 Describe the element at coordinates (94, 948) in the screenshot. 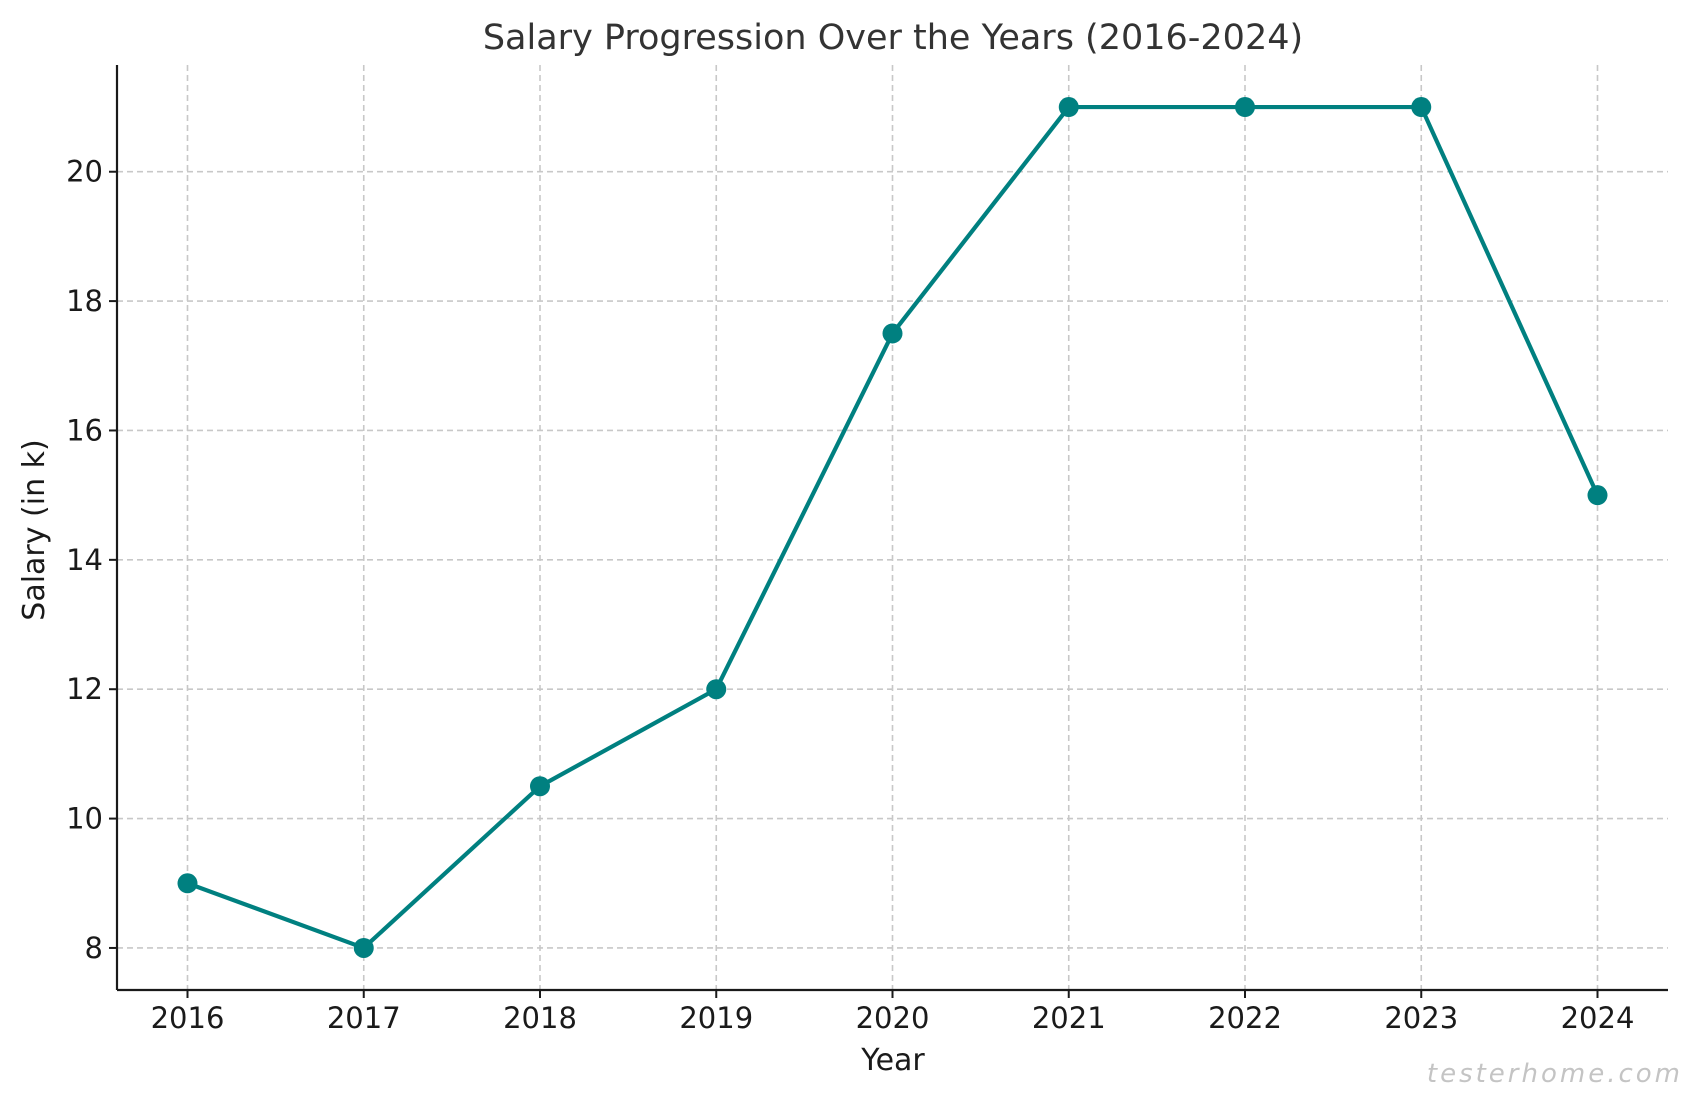

I see `y-tick-label: 8` at that location.